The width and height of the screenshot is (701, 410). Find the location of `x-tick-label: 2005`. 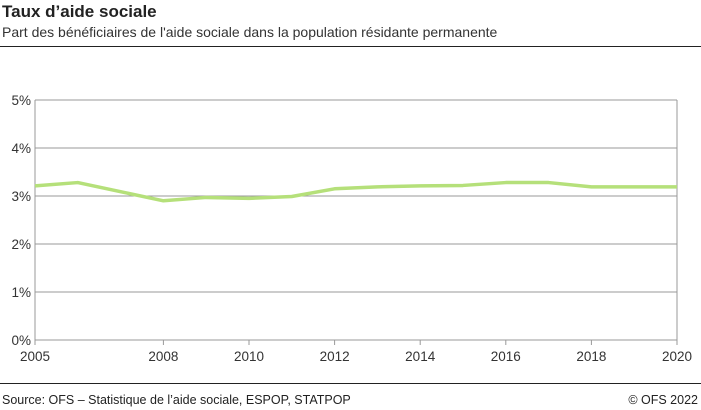

x-tick-label: 2005 is located at coordinates (35, 356).